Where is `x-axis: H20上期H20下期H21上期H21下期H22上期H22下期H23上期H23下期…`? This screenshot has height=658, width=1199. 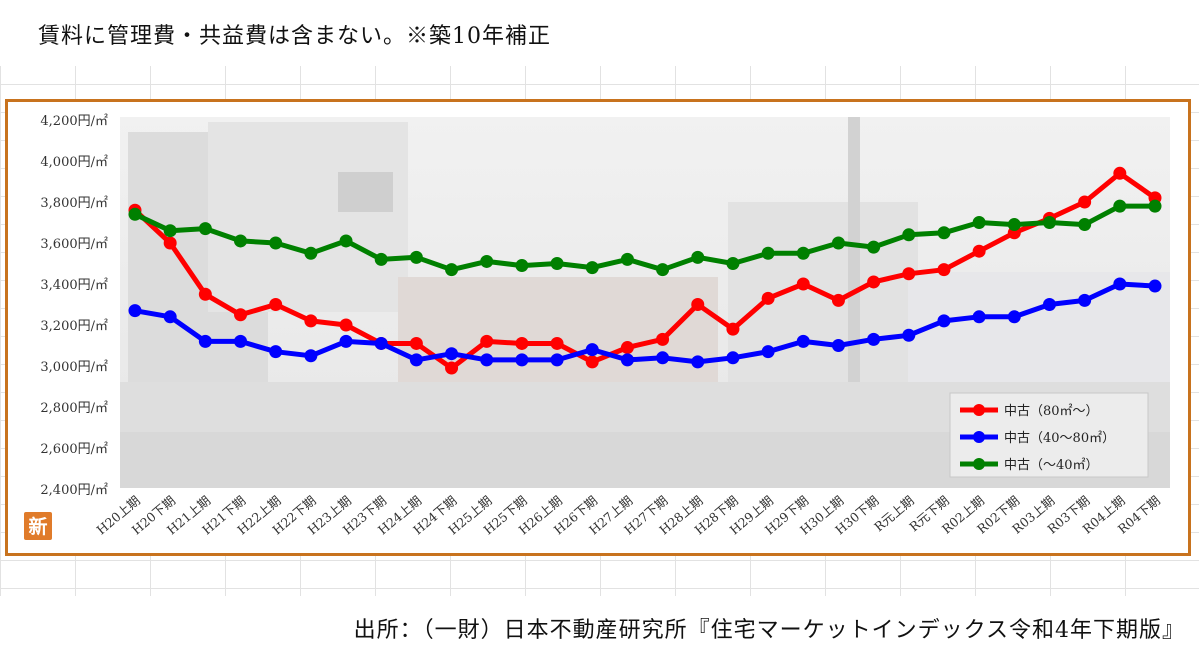 x-axis: H20上期H20下期H21上期H21下期H22上期H22下期H23上期H23下期… is located at coordinates (628, 515).